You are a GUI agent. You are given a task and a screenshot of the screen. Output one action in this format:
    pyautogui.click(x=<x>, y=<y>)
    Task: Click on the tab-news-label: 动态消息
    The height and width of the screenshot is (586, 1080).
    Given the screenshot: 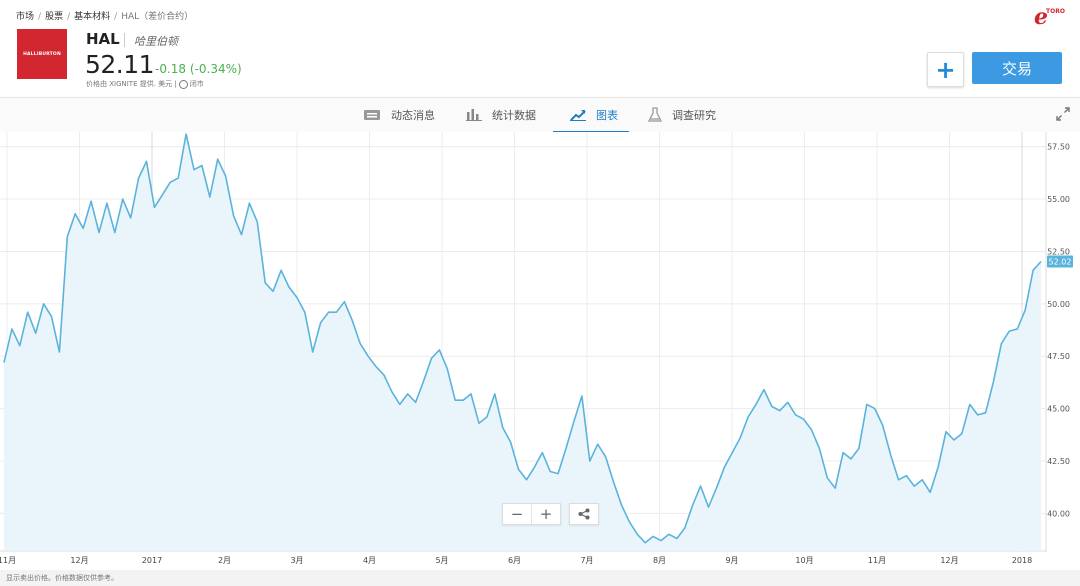 What is the action you would take?
    pyautogui.click(x=413, y=115)
    